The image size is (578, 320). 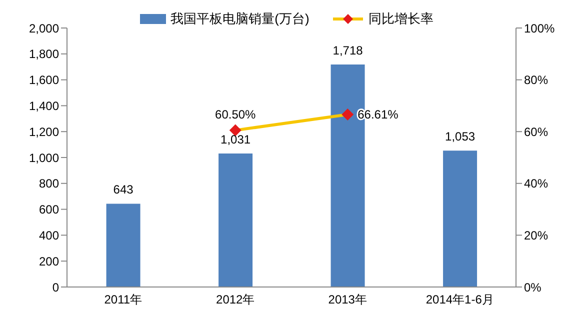 I want to click on y-tick-label: 600, so click(x=49, y=209).